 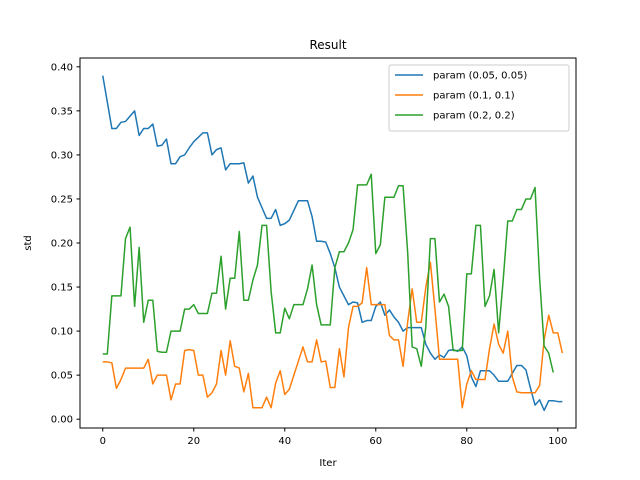 I want to click on y-tick-label: 0.15, so click(x=62, y=288).